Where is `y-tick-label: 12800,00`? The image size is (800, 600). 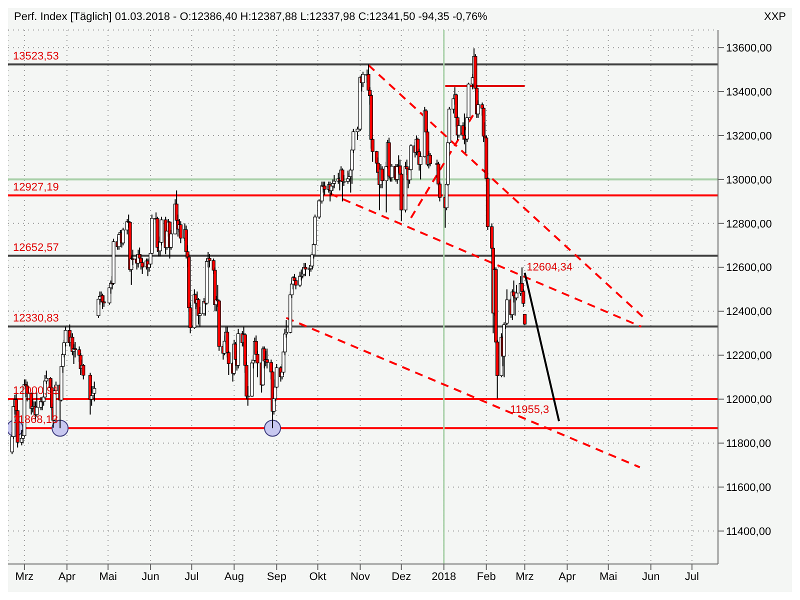 y-tick-label: 12800,00 is located at coordinates (749, 224).